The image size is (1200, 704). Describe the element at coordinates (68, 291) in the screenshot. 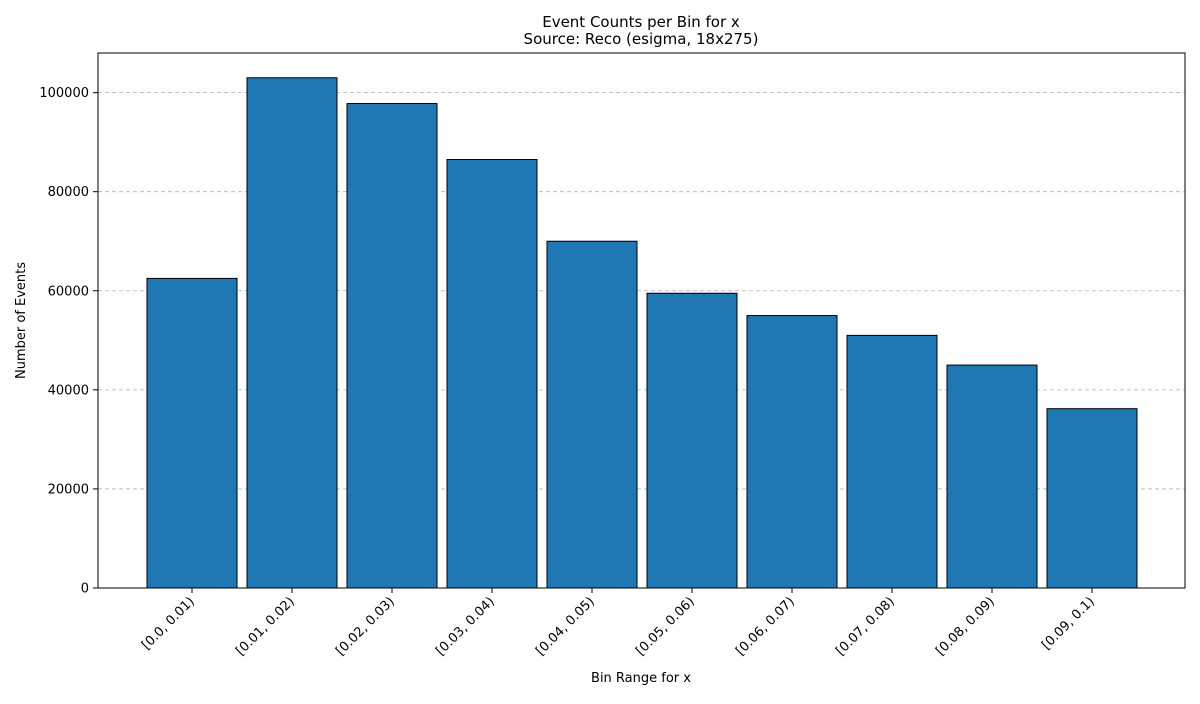

I see `y-tick-label: 60000` at that location.